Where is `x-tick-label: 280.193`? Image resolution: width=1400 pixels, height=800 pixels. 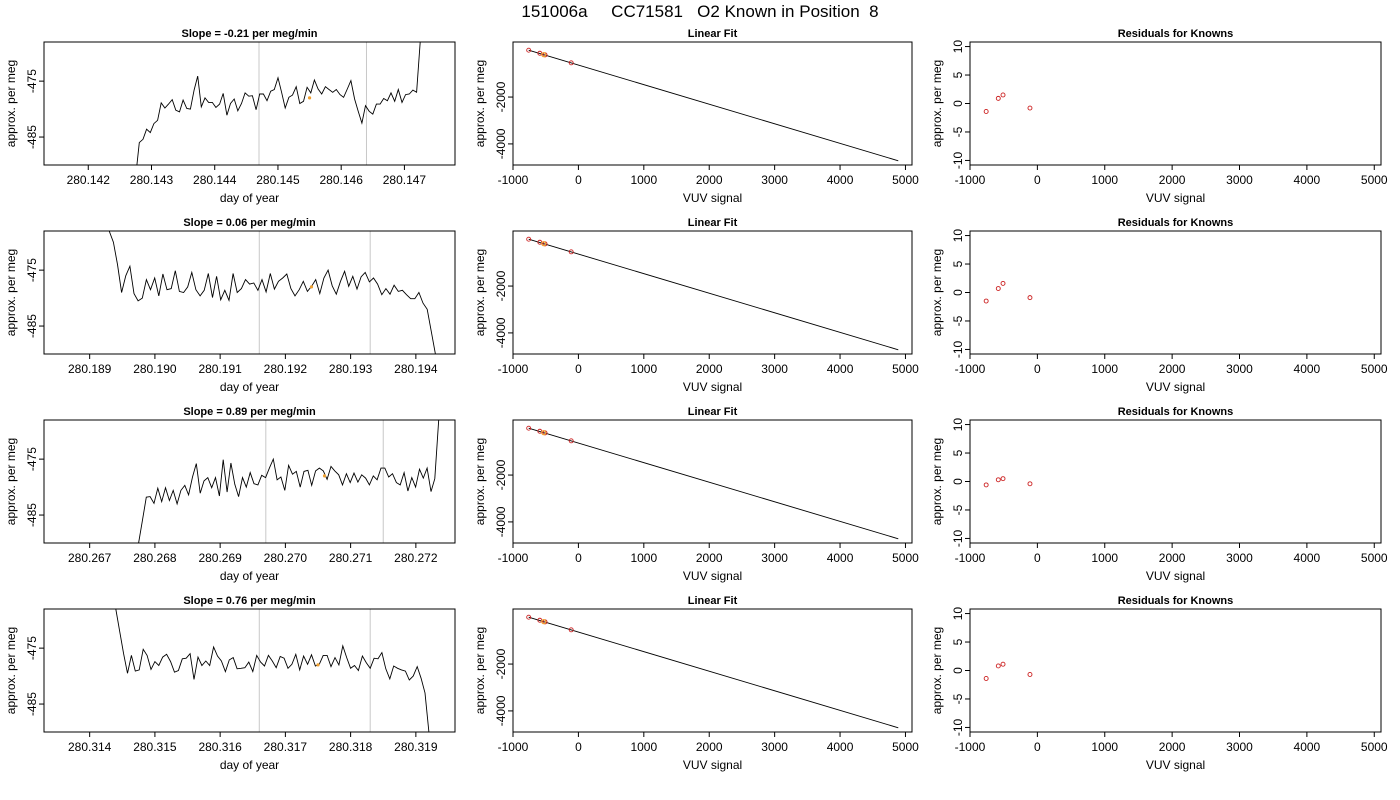 x-tick-label: 280.193 is located at coordinates (351, 369).